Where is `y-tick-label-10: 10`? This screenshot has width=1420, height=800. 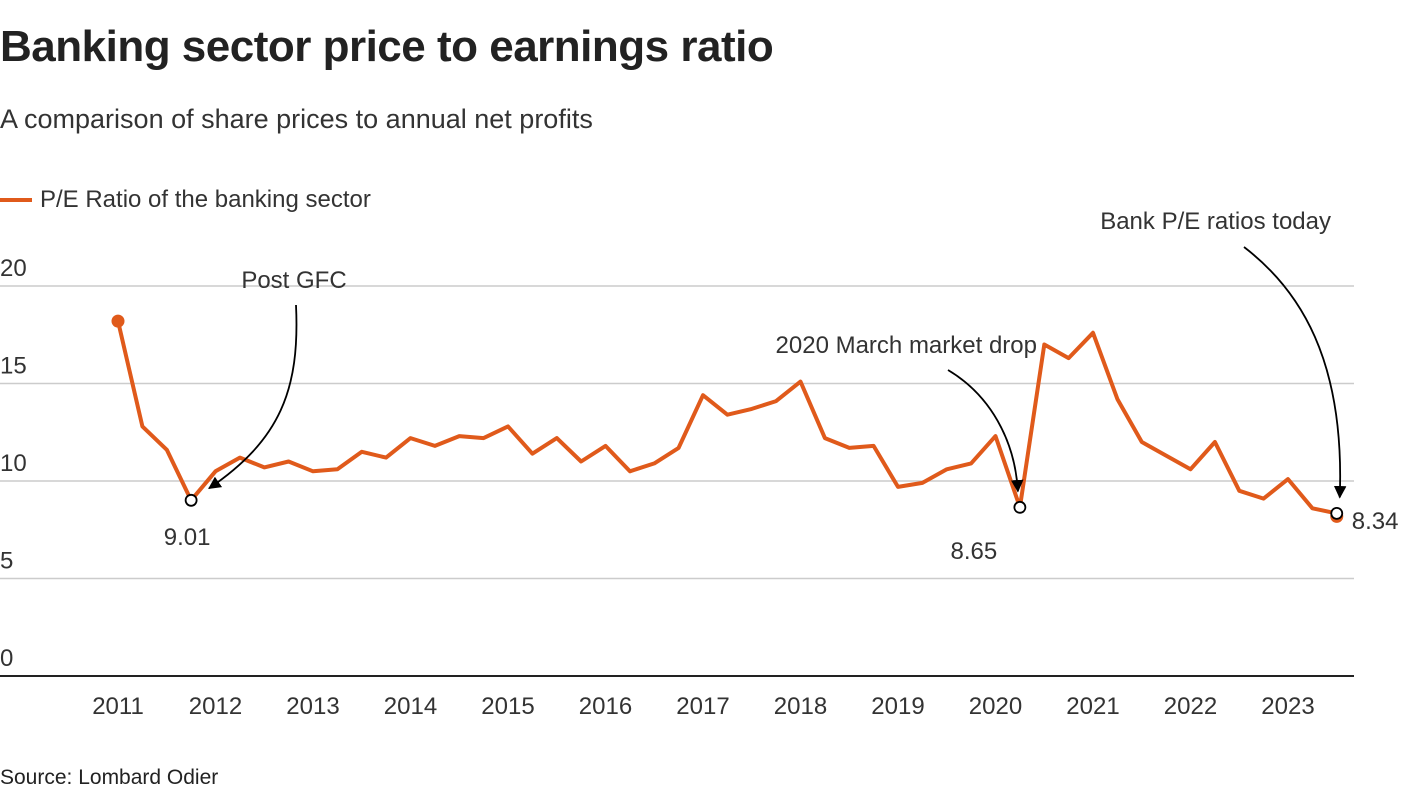
y-tick-label-10: 10 is located at coordinates (13, 463).